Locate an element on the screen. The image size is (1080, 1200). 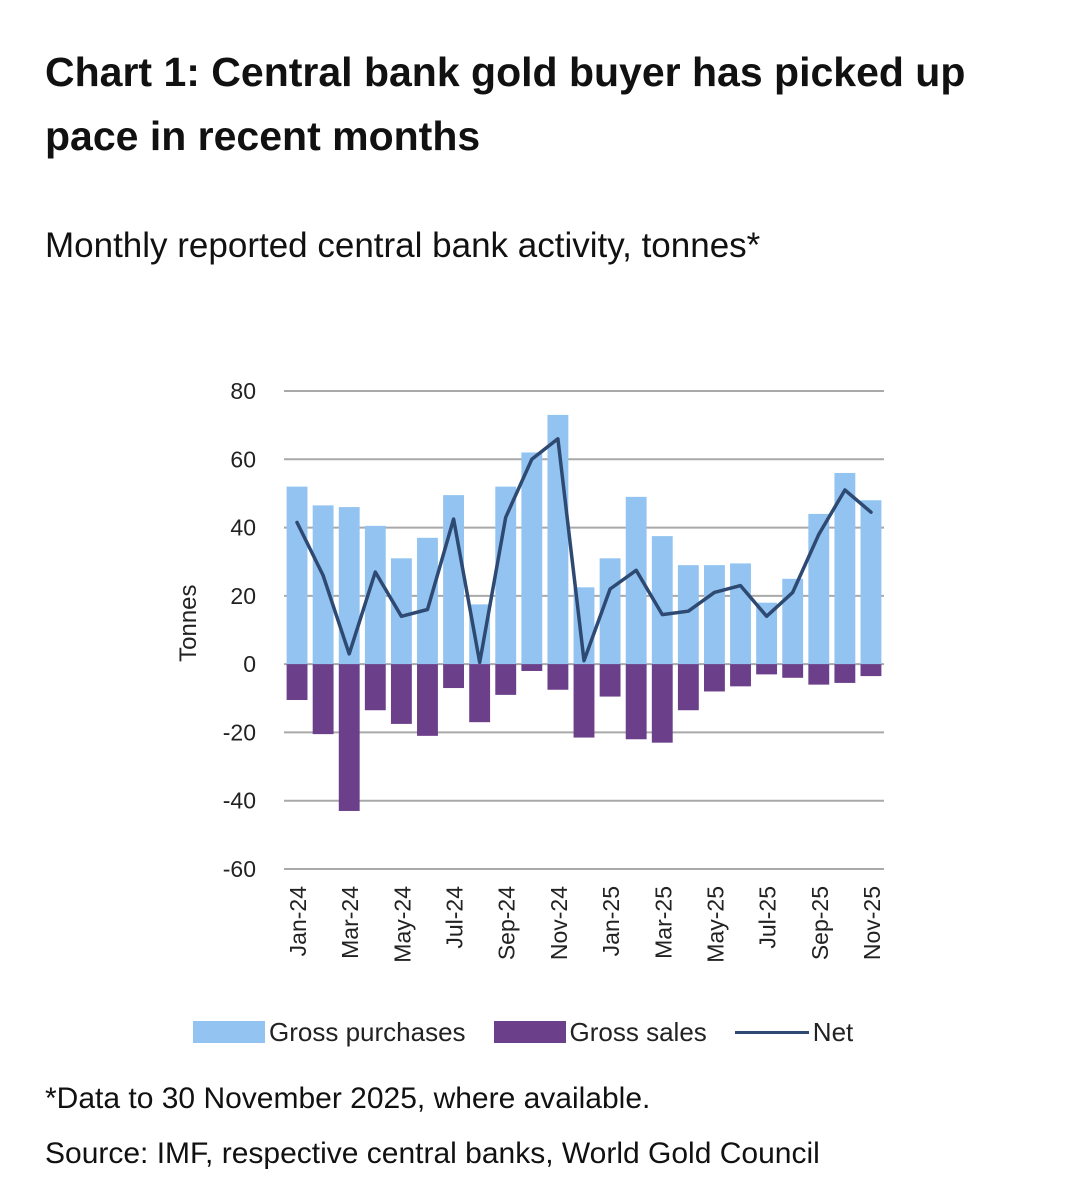
x-tick-label: May-24 is located at coordinates (402, 924).